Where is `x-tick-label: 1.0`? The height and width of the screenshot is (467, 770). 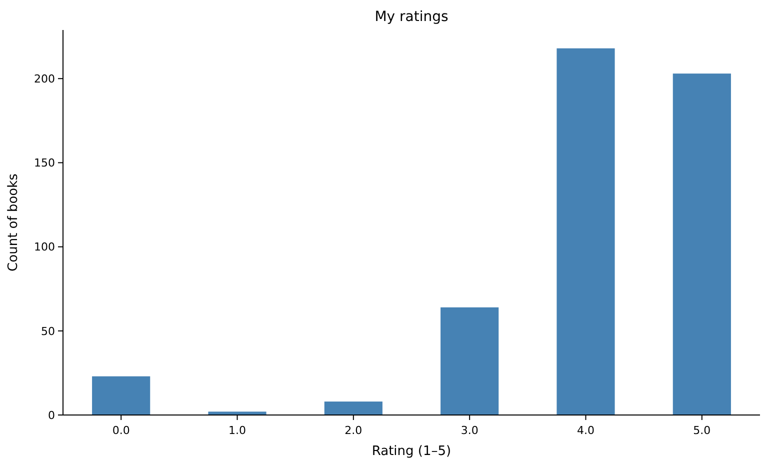
x-tick-label: 1.0 is located at coordinates (237, 430).